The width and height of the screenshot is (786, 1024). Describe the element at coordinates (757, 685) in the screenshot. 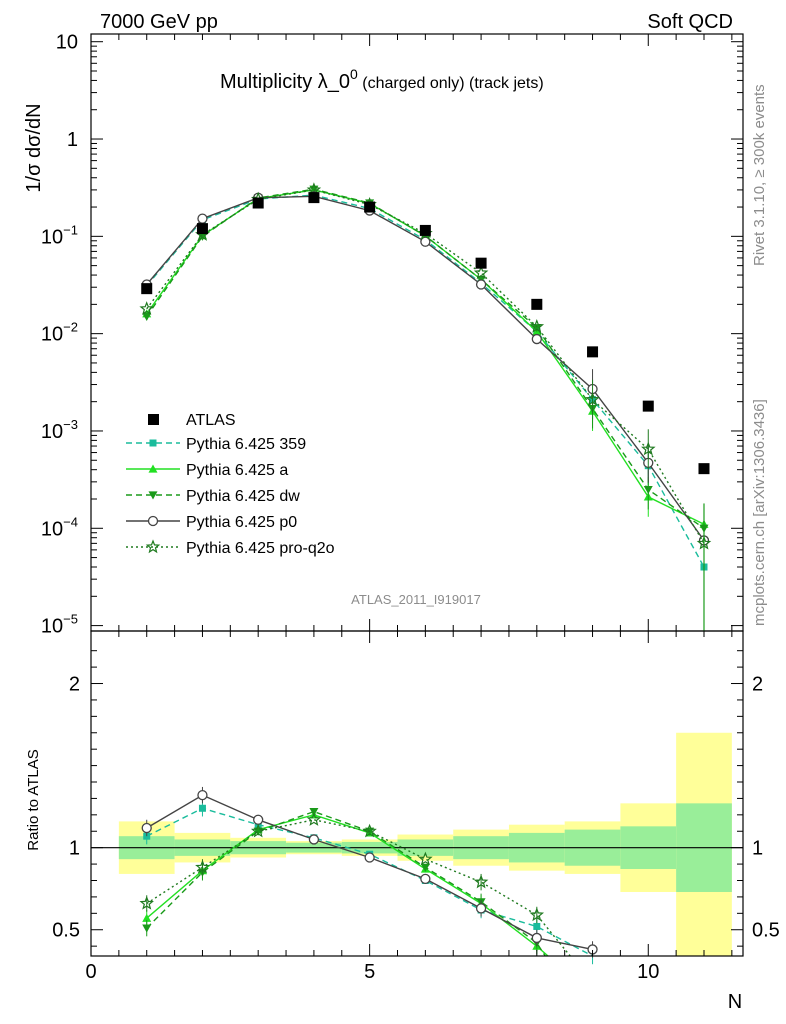

I see `ratio-y-tick-label-right: 2` at that location.